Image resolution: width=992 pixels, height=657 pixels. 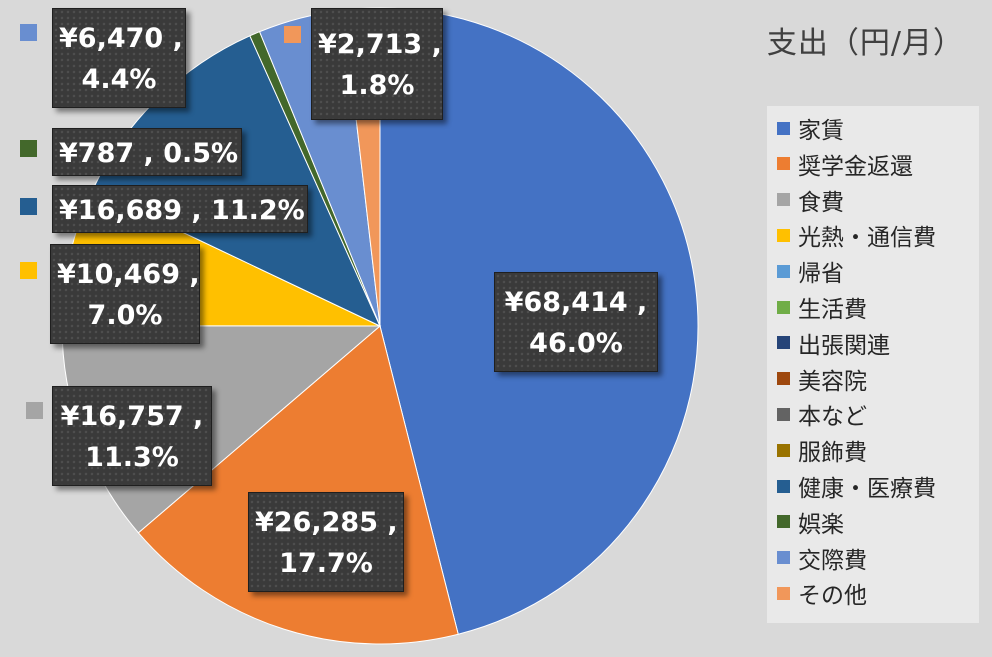 What do you see at coordinates (119, 79) in the screenshot?
I see `data-label-percent: 4.4%` at bounding box center [119, 79].